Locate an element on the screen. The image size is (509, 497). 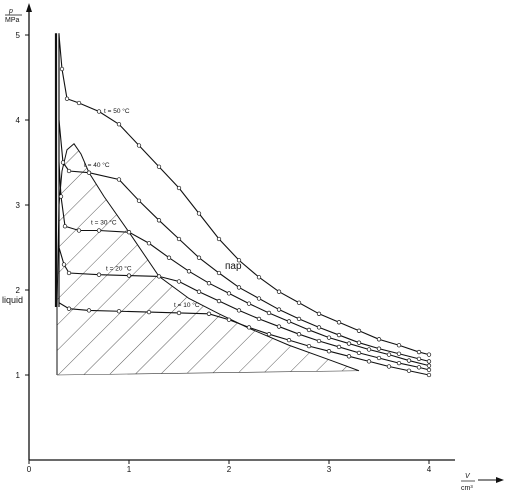
y-axis-label-bottom: MPa is located at coordinates (12, 20).